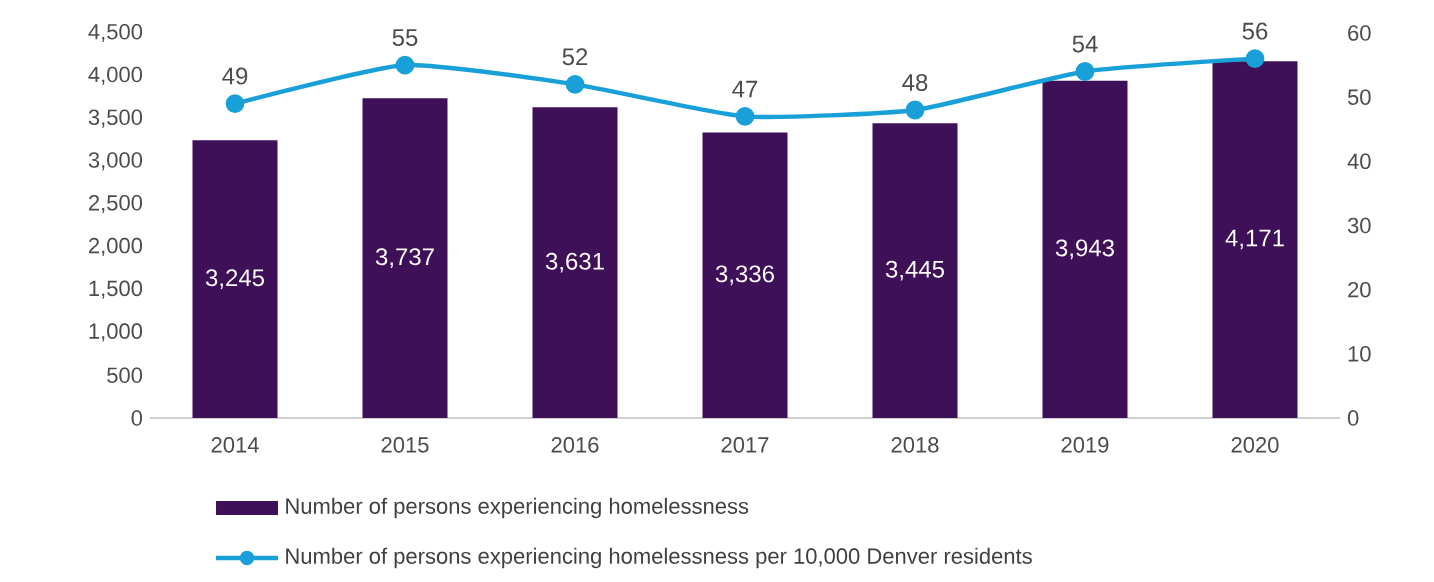 The height and width of the screenshot is (582, 1434). I want to click on y-tick-label: 3,500, so click(115, 118).